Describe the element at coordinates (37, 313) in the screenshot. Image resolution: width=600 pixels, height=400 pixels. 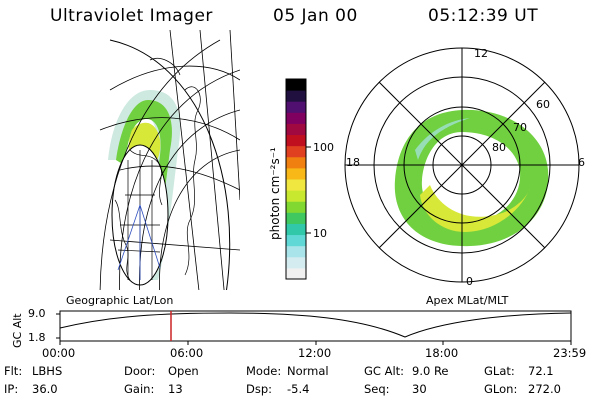
I see `altitude-tick-max: 9.0` at that location.